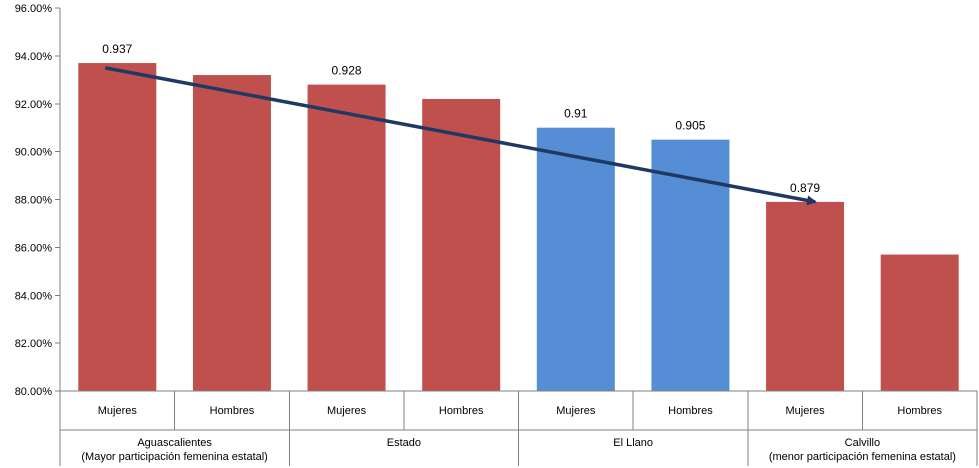 The height and width of the screenshot is (468, 979). What do you see at coordinates (404, 443) in the screenshot?
I see `group-label: Estado` at bounding box center [404, 443].